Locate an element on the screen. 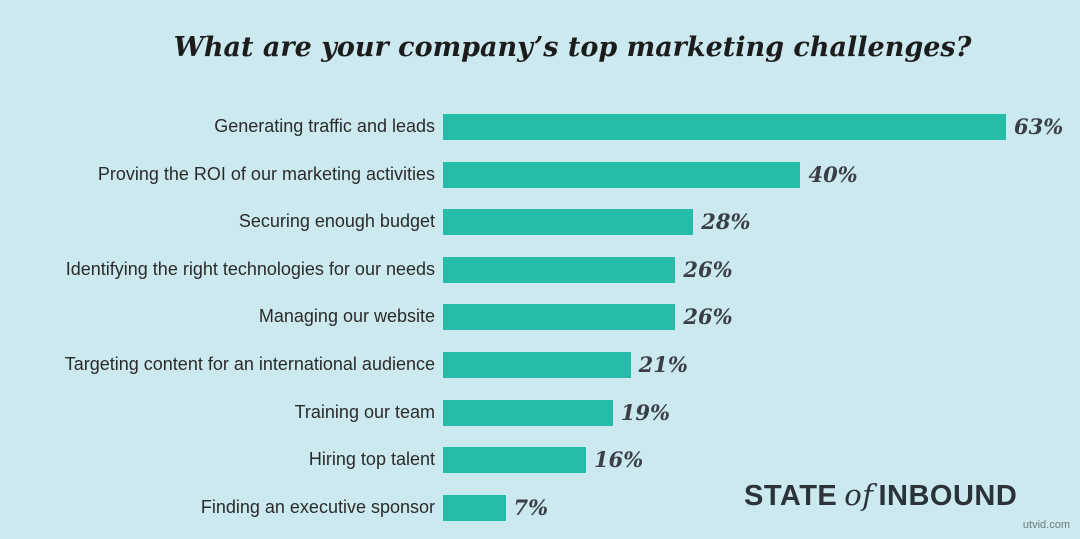  value-label: 21% is located at coordinates (663, 364).